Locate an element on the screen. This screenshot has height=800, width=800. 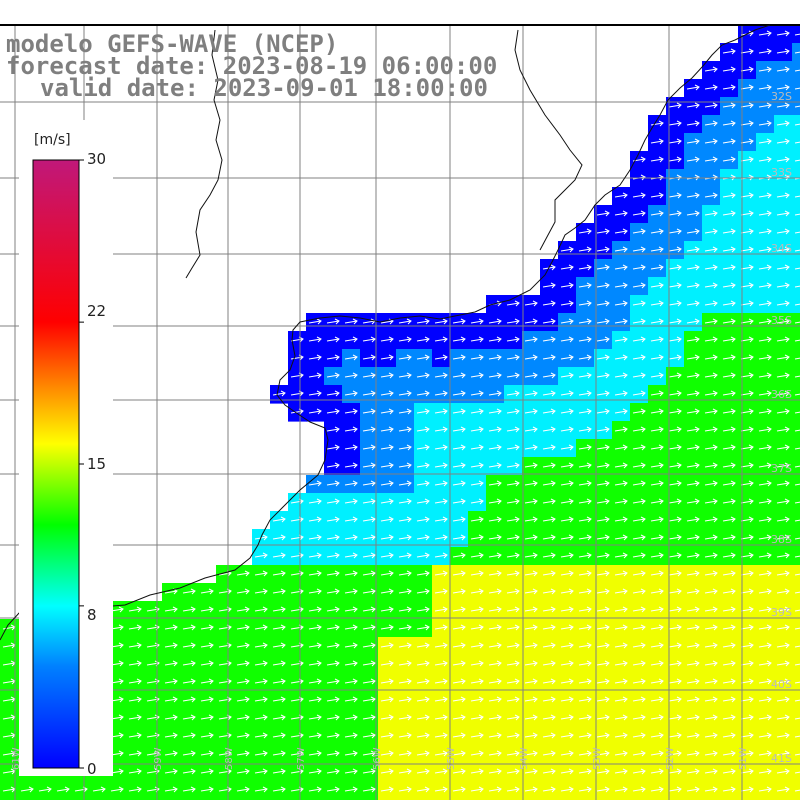
latitude-label: 40S is located at coordinates (781, 684).